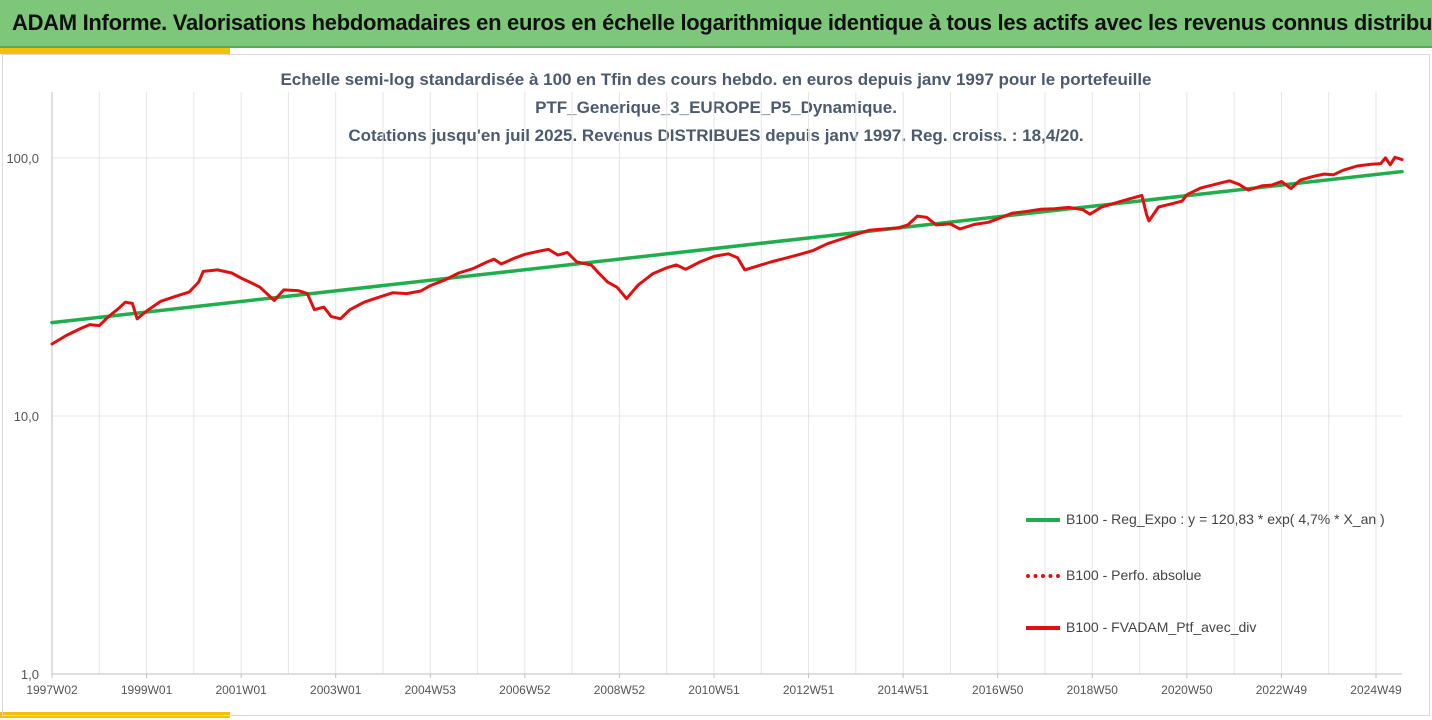 The image size is (1432, 720). What do you see at coordinates (336, 690) in the screenshot?
I see `x-tick-label: 2003W01` at bounding box center [336, 690].